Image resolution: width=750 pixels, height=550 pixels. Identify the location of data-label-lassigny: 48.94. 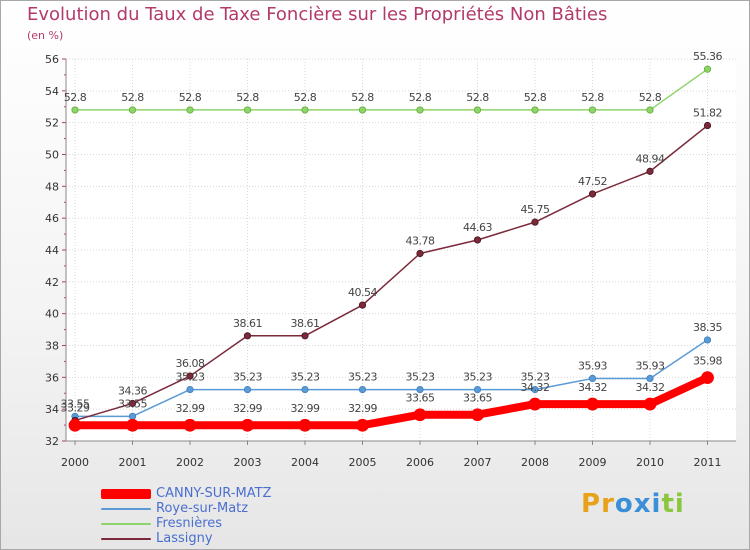
(650, 158).